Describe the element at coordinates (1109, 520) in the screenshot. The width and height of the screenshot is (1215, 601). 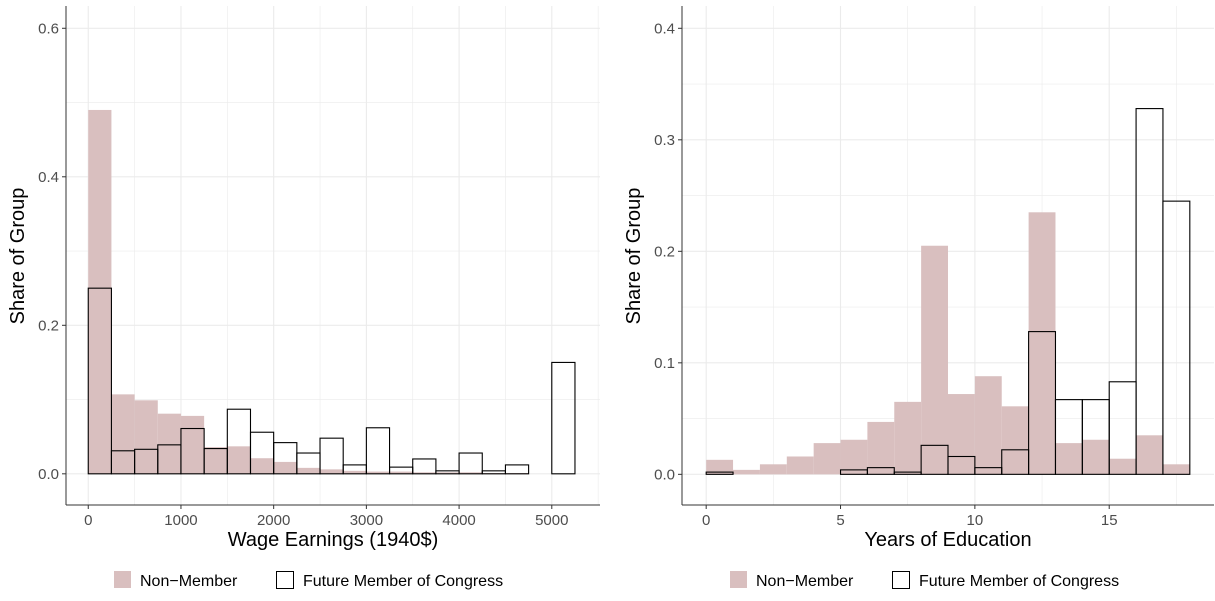
I see `education-x-tick-label: 15` at that location.